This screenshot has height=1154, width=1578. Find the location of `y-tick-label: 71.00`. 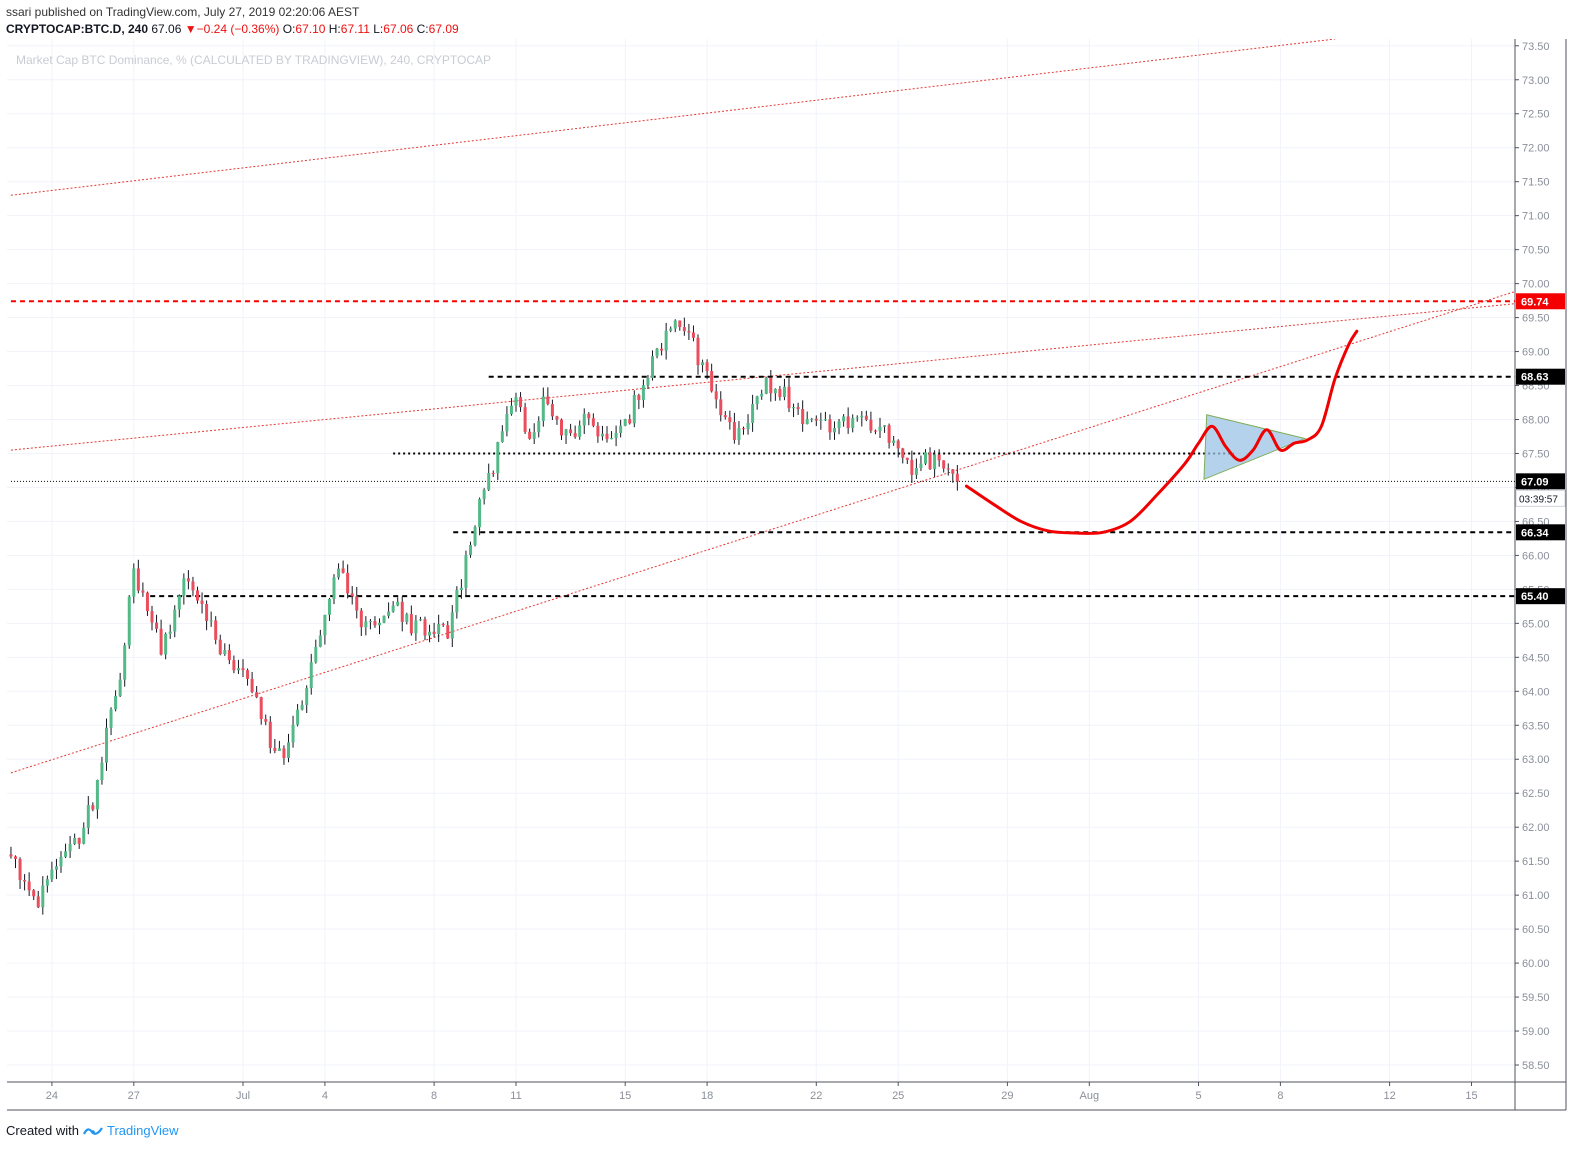

y-tick-label: 71.00 is located at coordinates (1536, 217).